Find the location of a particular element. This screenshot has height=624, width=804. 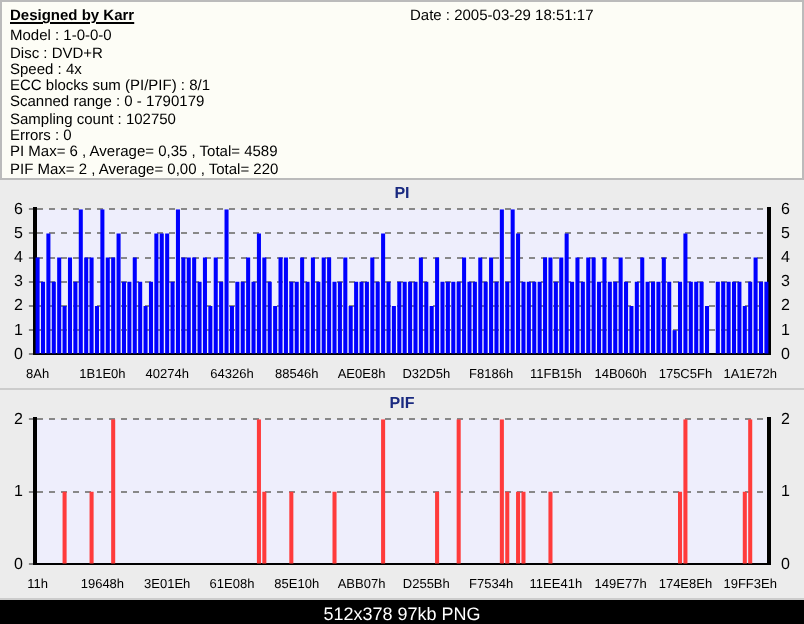

y2-tick-label: 3 is located at coordinates (786, 281).